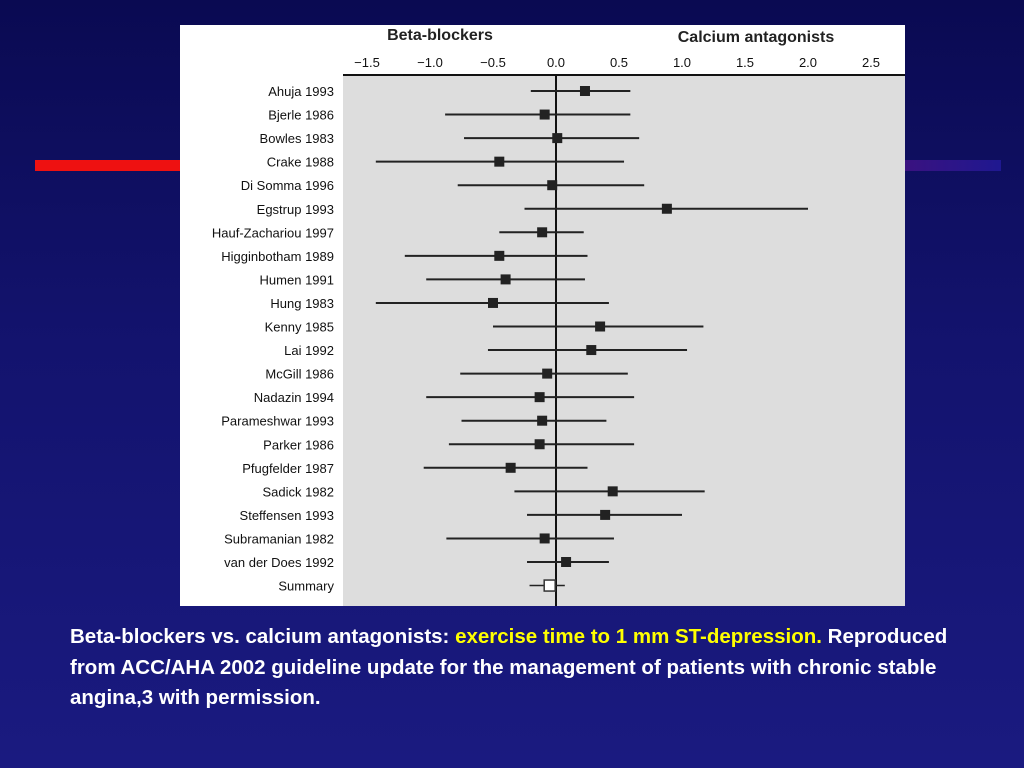 The width and height of the screenshot is (1024, 768). Describe the element at coordinates (808, 62) in the screenshot. I see `x-tick-label: 2.0` at that location.